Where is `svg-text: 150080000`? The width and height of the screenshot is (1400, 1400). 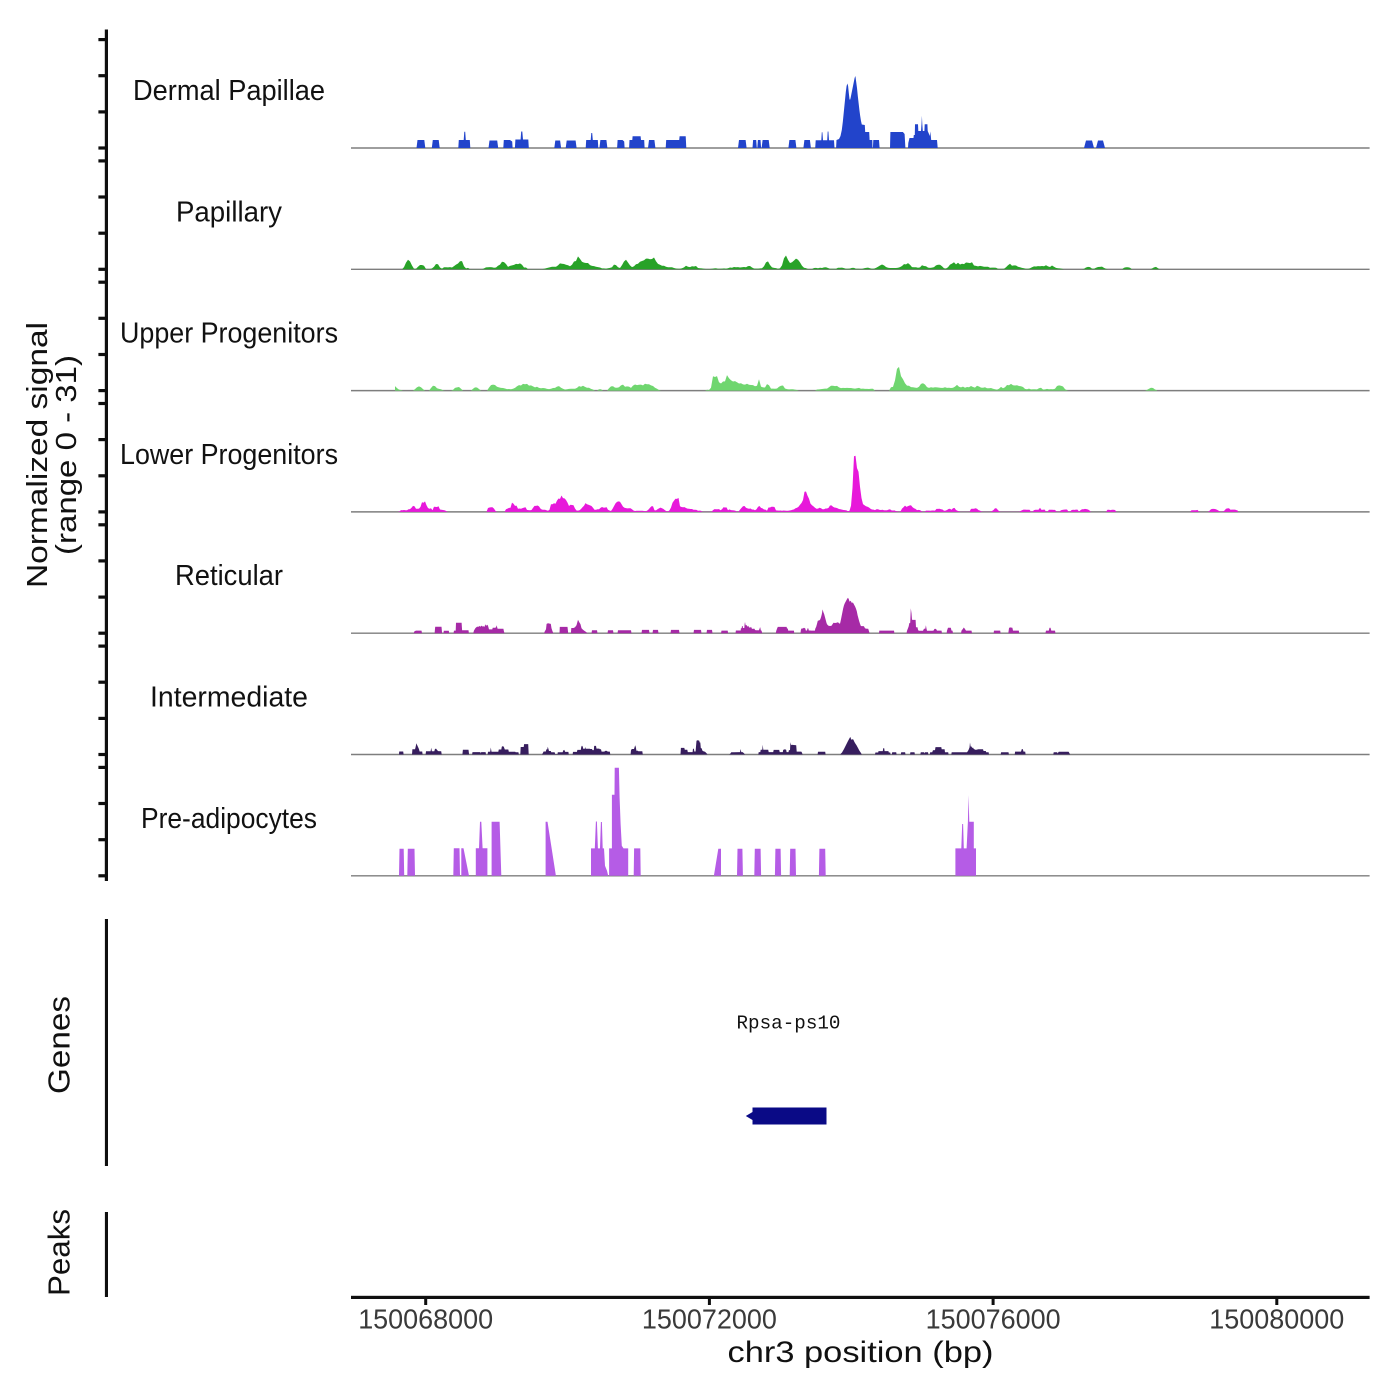
svg-text: 150080000 is located at coordinates (1276, 1319).